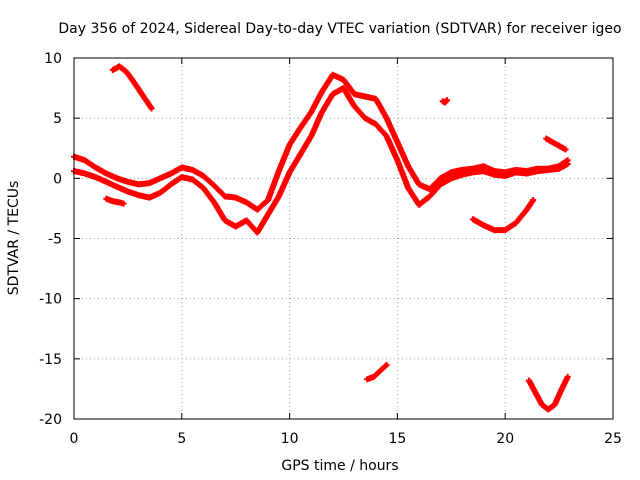 This screenshot has height=480, width=640. I want to click on x-tick-label: 25, so click(613, 439).